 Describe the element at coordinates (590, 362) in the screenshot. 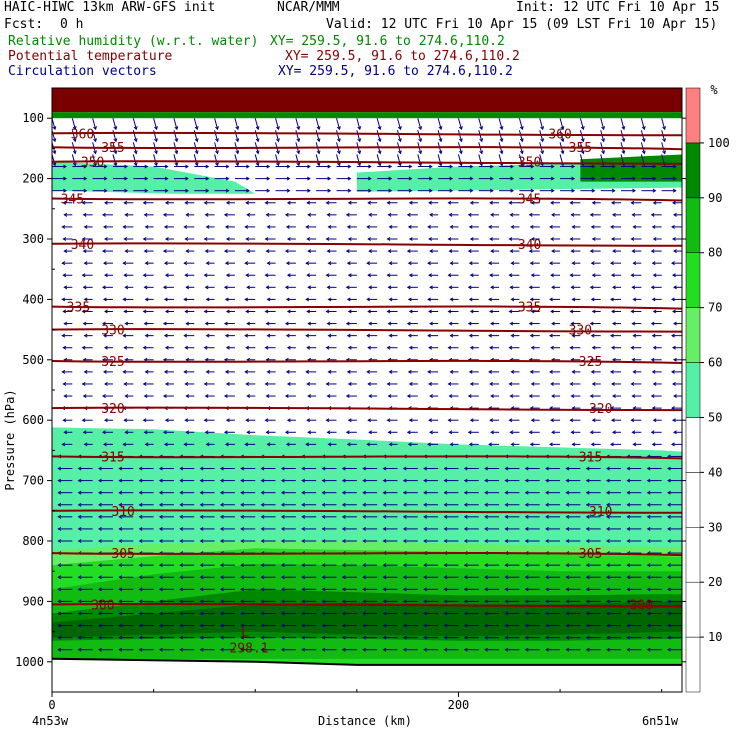

I see `theta-contour-label: 325` at that location.